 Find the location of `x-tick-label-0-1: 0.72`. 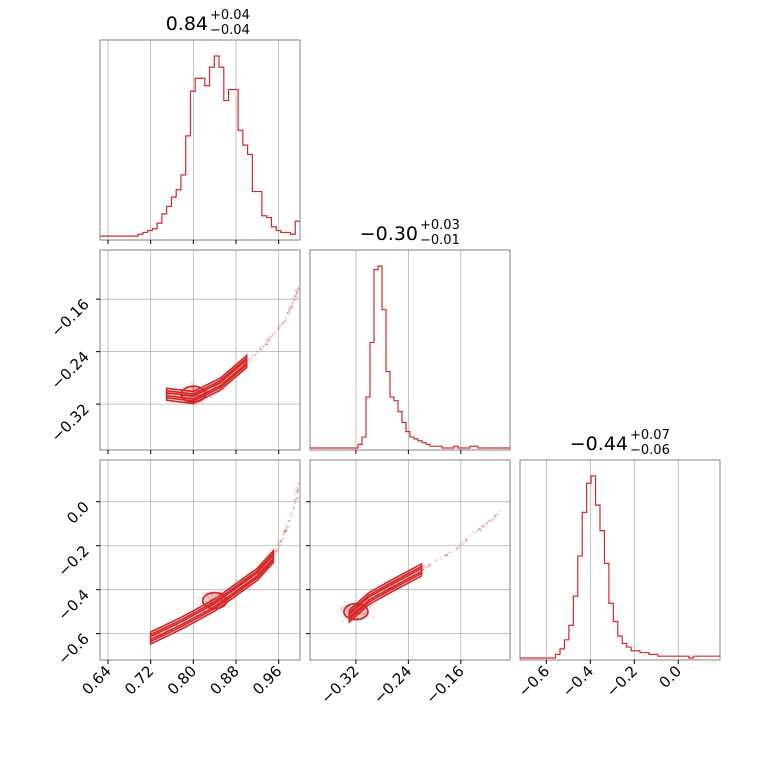

x-tick-label-0-1: 0.72 is located at coordinates (139, 680).